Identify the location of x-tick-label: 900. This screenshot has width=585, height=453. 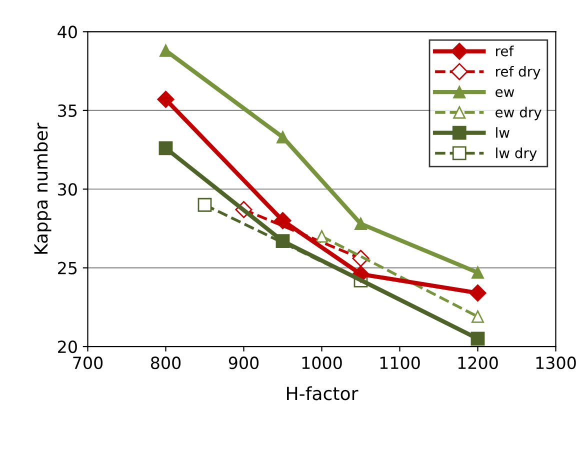
(243, 363).